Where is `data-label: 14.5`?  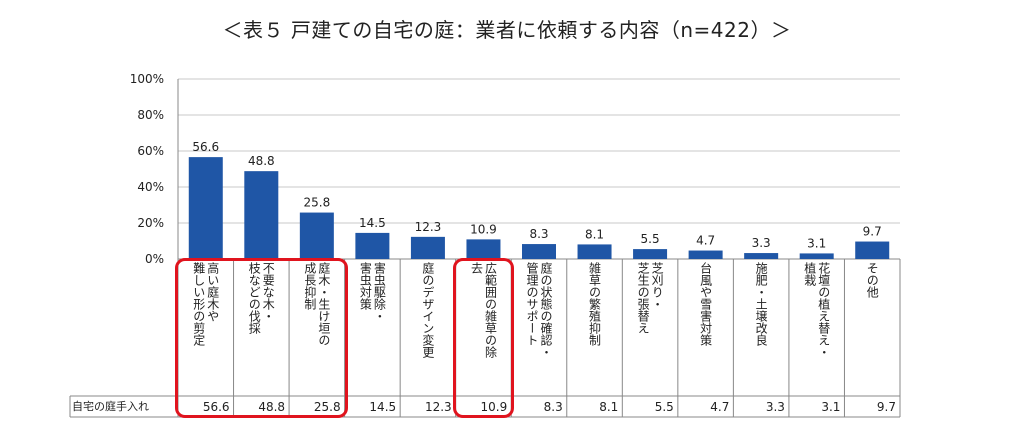 data-label: 14.5 is located at coordinates (372, 223).